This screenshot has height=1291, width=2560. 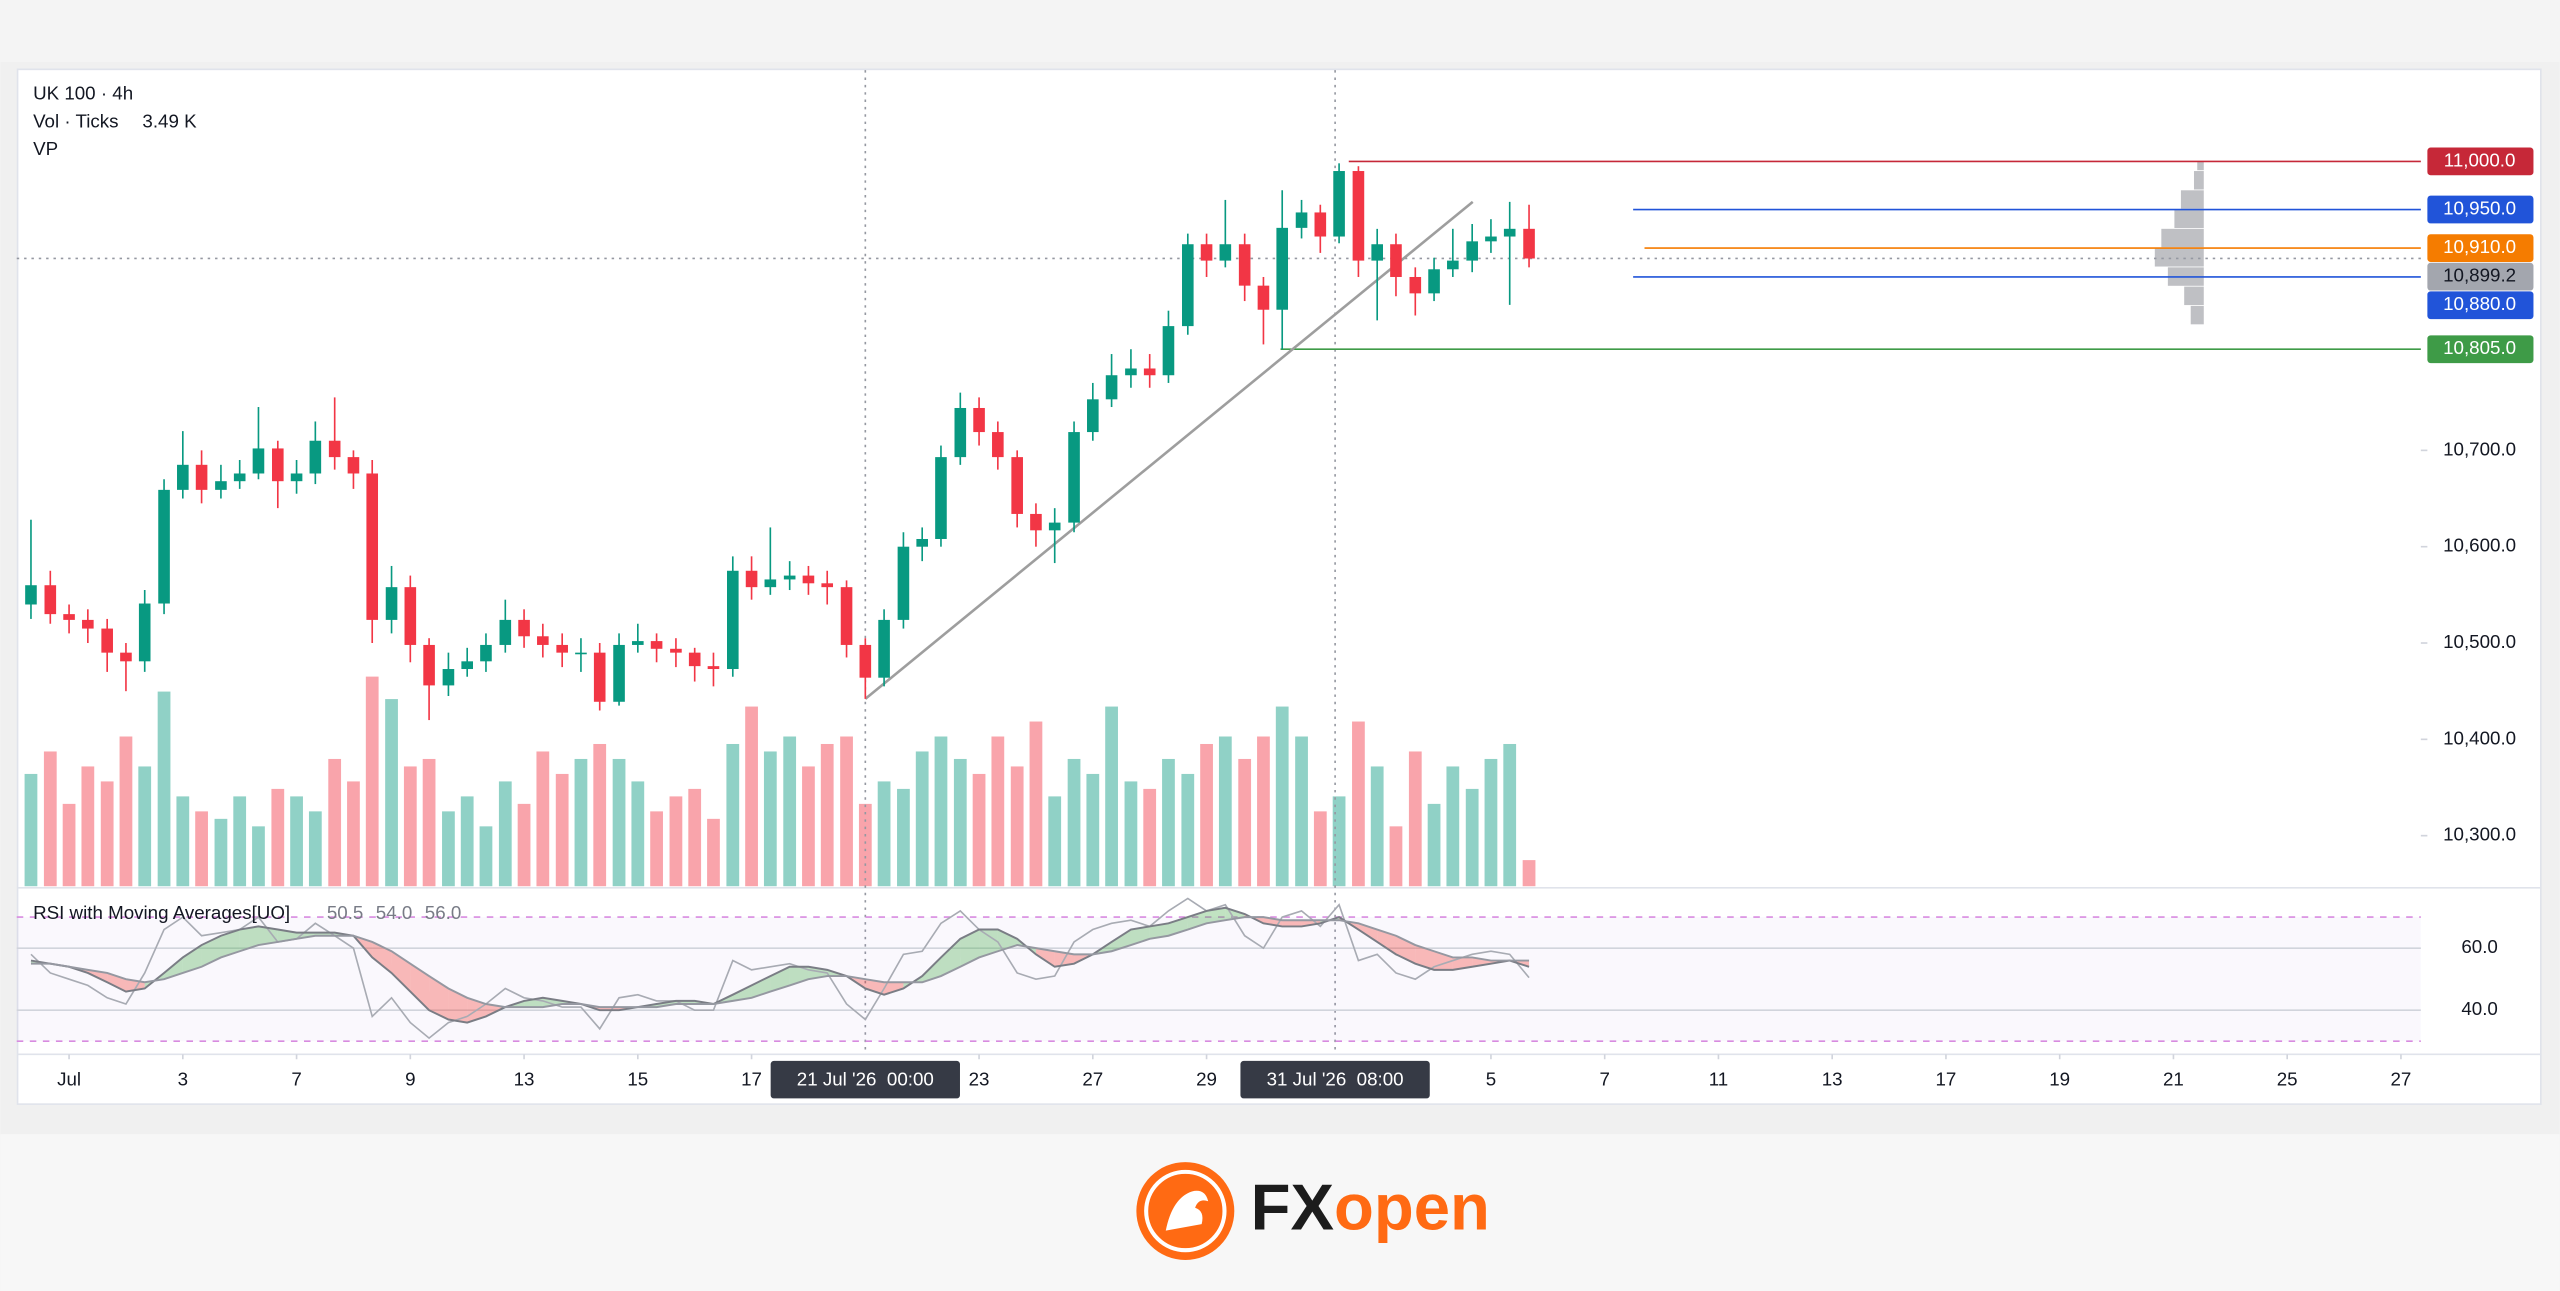 I want to click on crosshair-label-box, so click(x=865, y=1079).